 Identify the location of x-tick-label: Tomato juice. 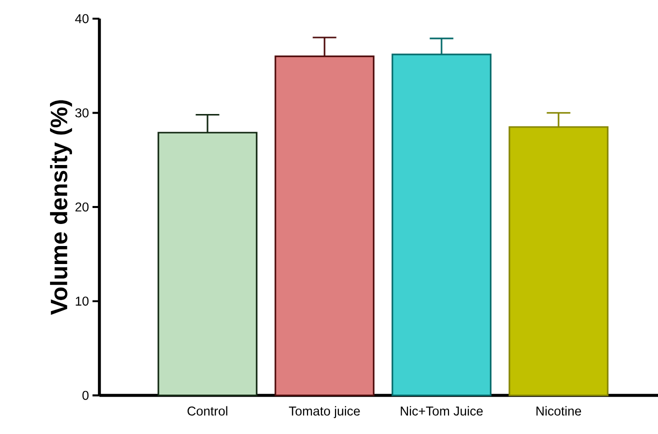
(324, 412).